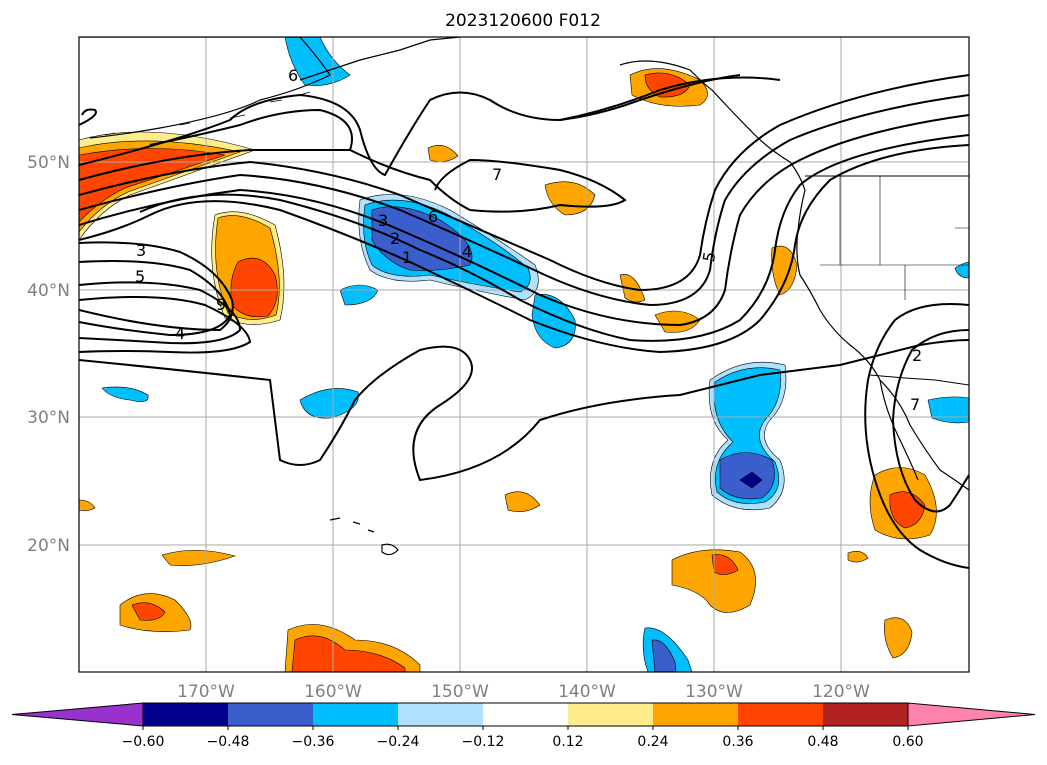 Image resolution: width=1047 pixels, height=765 pixels. Describe the element at coordinates (841, 692) in the screenshot. I see `lon-tick-label: 120°W` at that location.